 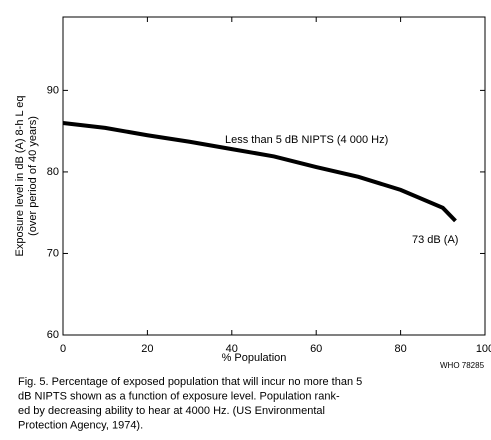 I want to click on x-tick-label: 0, so click(x=63, y=349).